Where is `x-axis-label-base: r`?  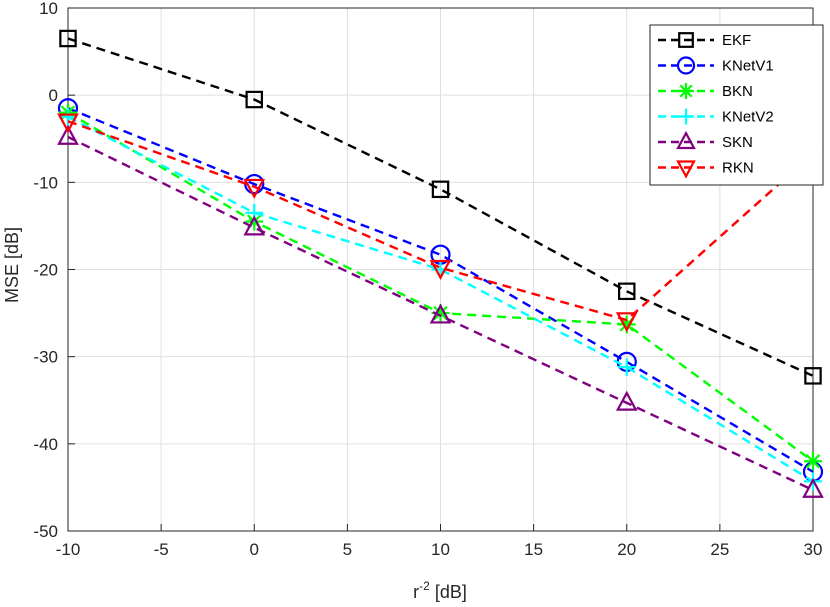 x-axis-label-base: r is located at coordinates (416, 592).